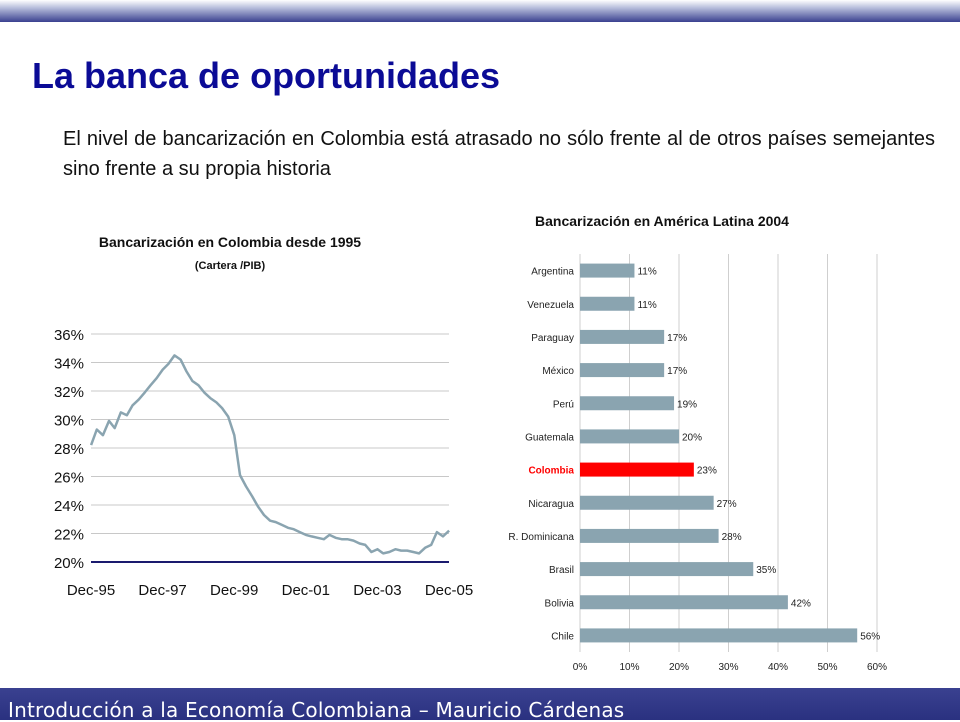  What do you see at coordinates (69, 421) in the screenshot?
I see `y-tick-label: 30%` at bounding box center [69, 421].